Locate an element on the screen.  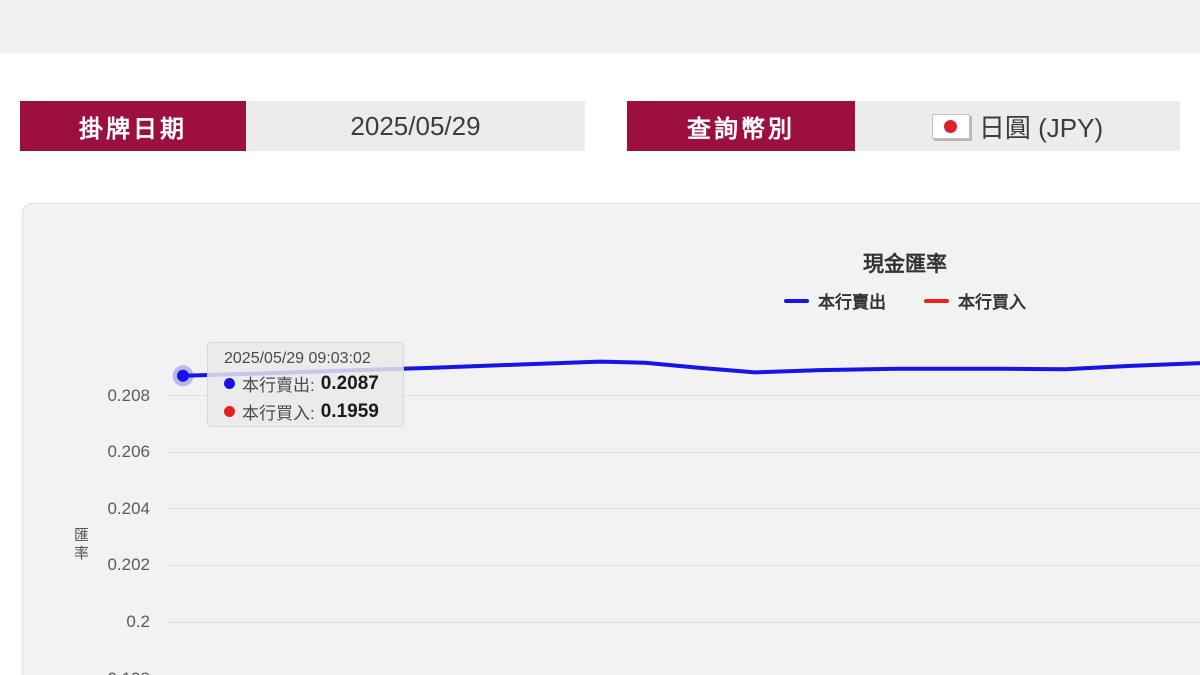
chart-header: 現金匯率 本行賣出 本行買入 is located at coordinates (905, 280).